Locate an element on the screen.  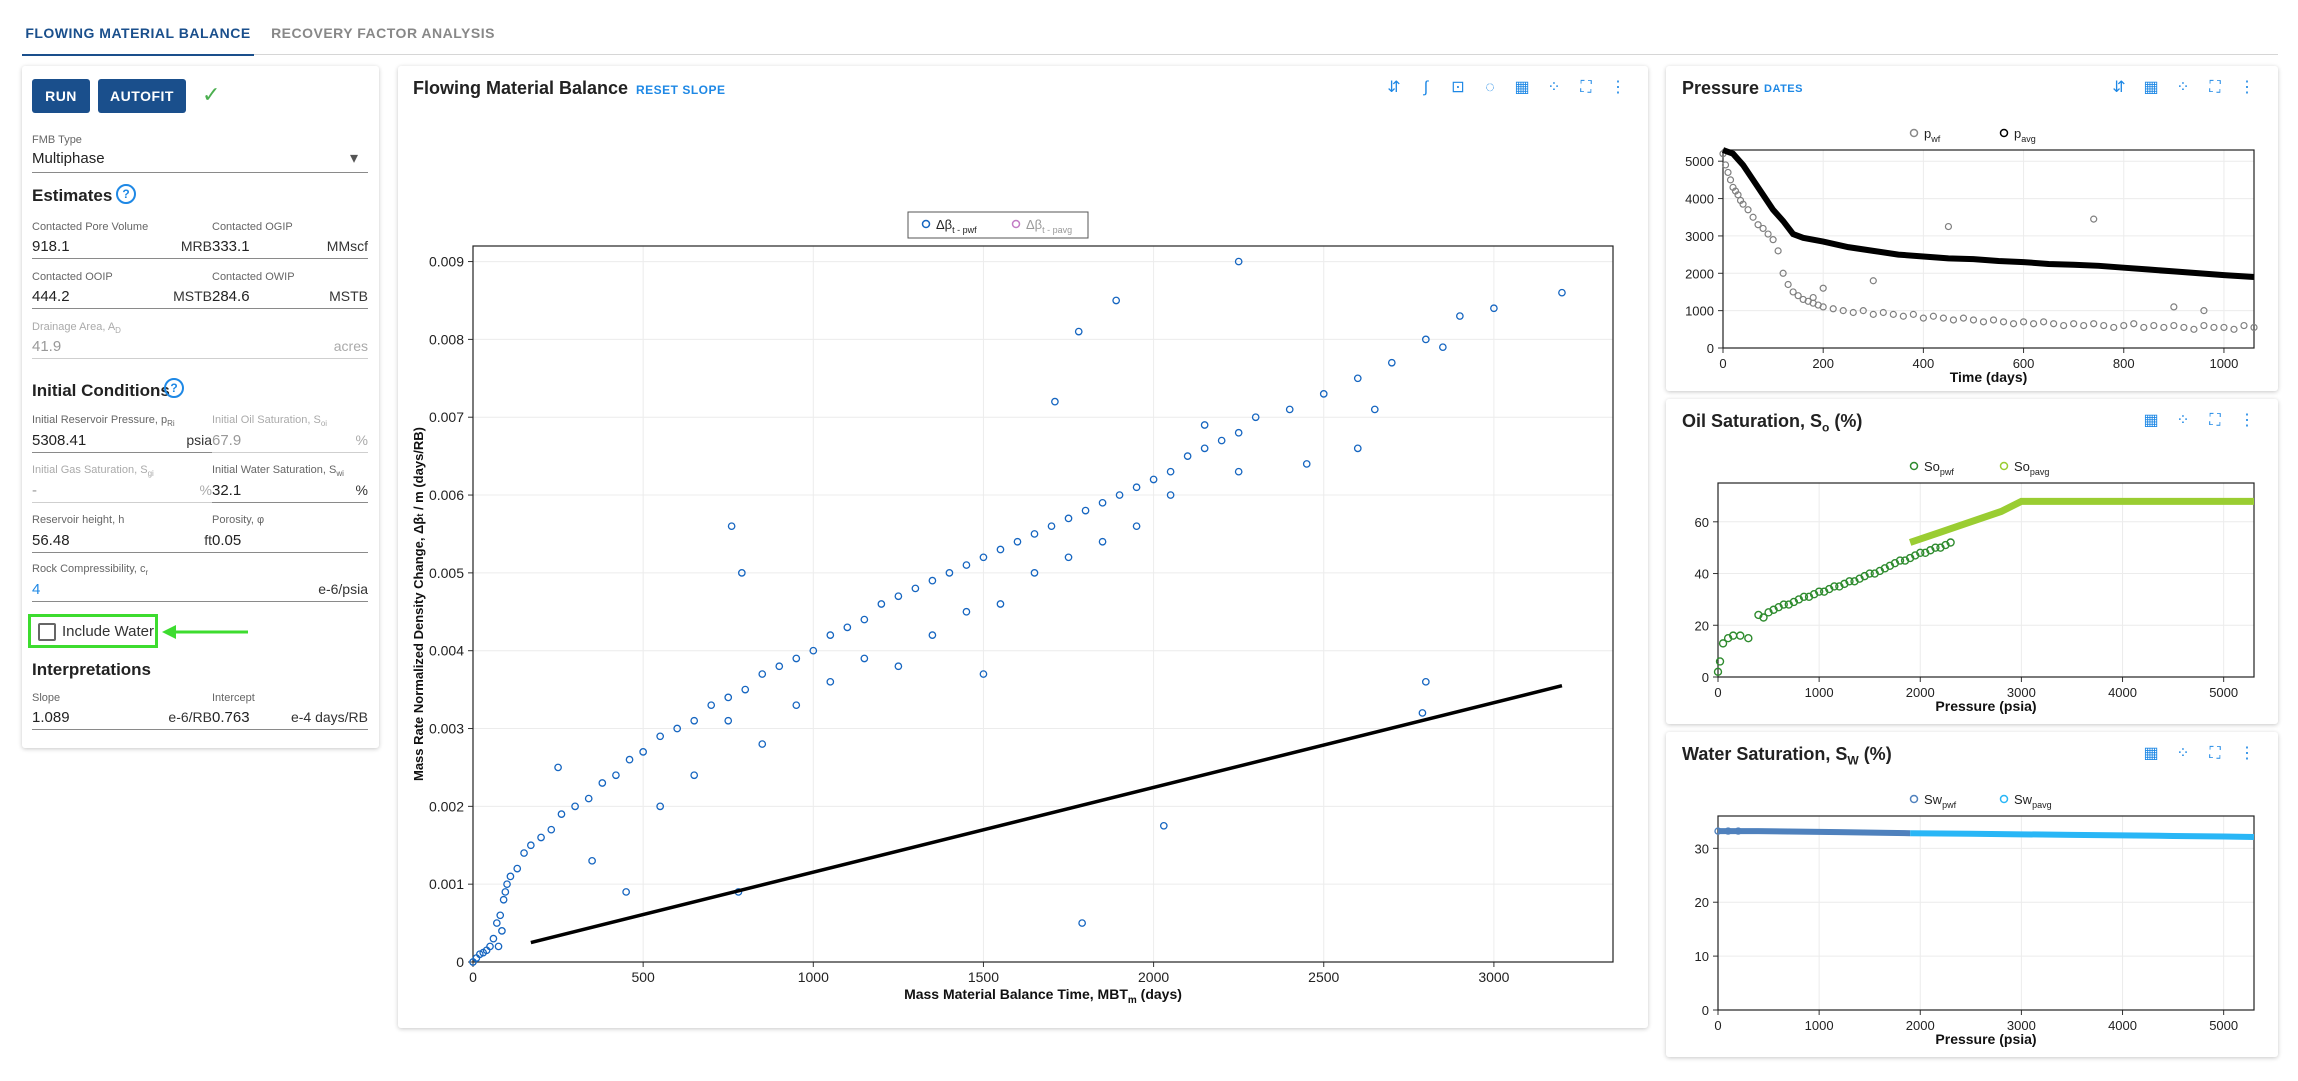
sw-pwf-data-point is located at coordinates (1728, 831).